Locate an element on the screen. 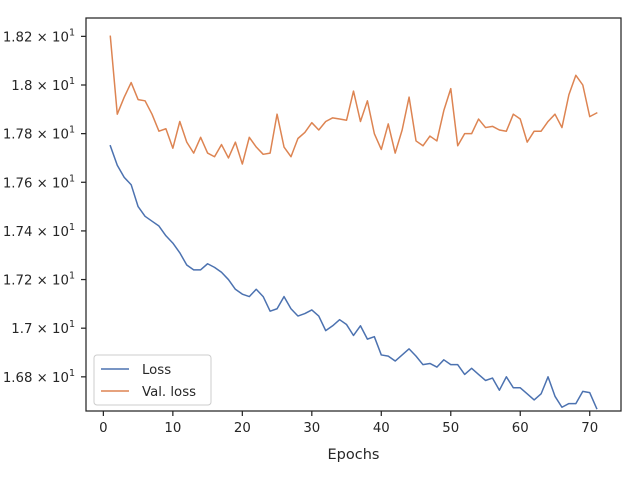 The width and height of the screenshot is (640, 480). y-tick-mantissa: 1.7 is located at coordinates (21, 329).